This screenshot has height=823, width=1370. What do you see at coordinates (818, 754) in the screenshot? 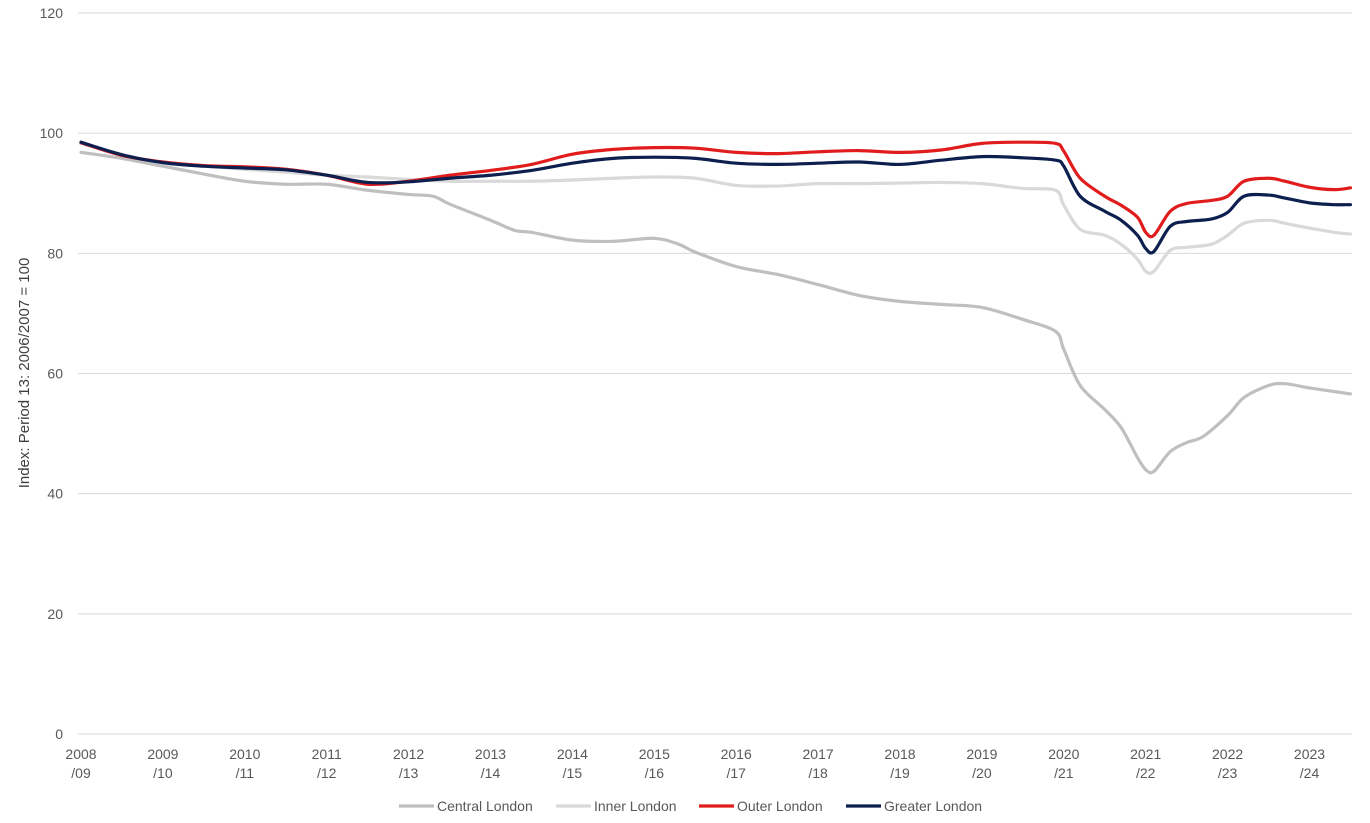
I see `x-tick-label: 2017` at bounding box center [818, 754].